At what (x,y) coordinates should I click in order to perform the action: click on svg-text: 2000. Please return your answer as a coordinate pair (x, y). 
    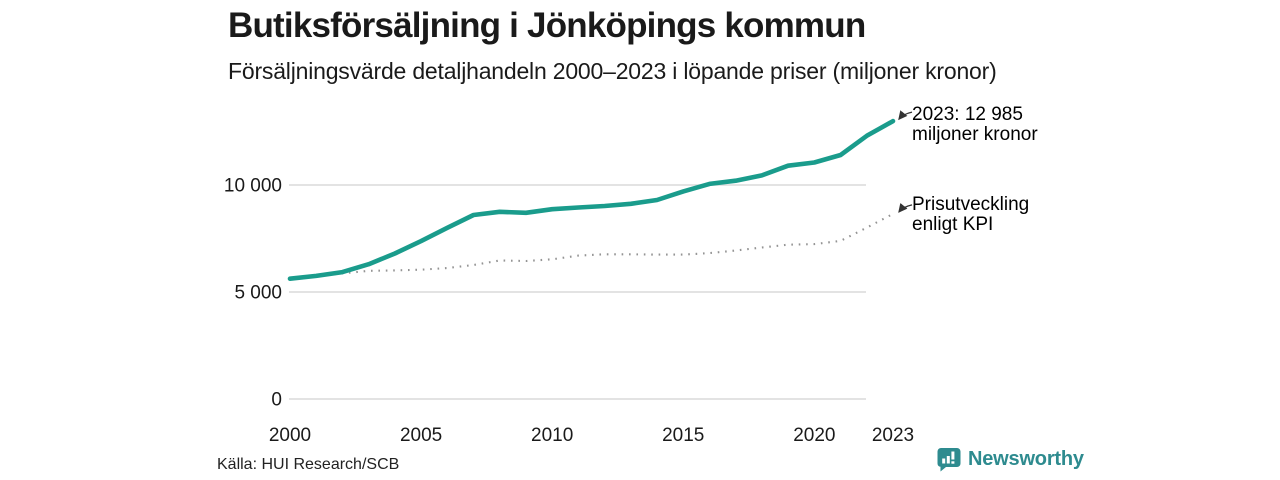
    Looking at the image, I should click on (290, 435).